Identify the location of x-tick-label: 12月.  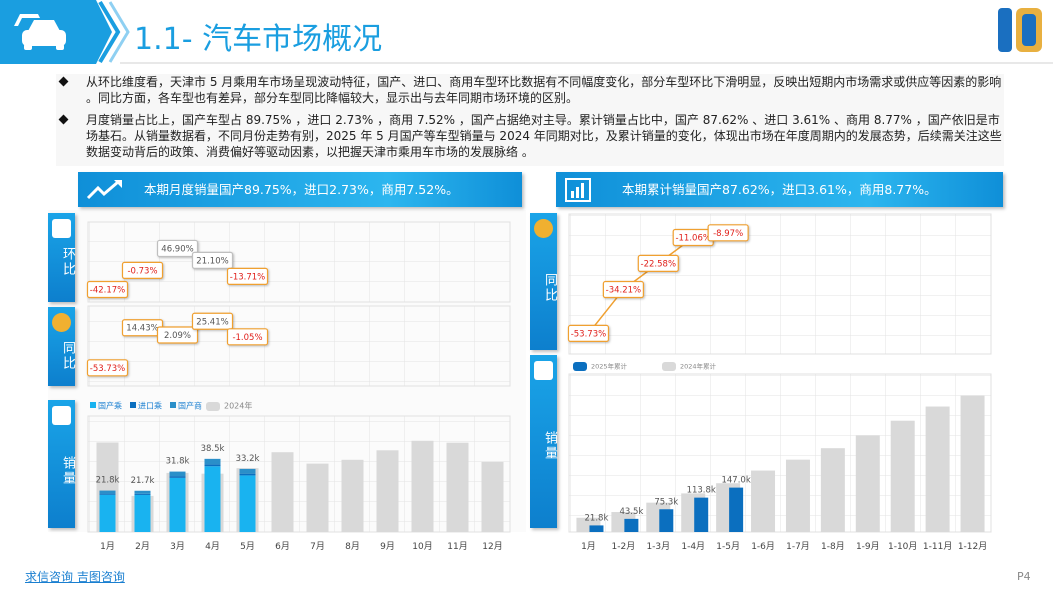
(492, 546).